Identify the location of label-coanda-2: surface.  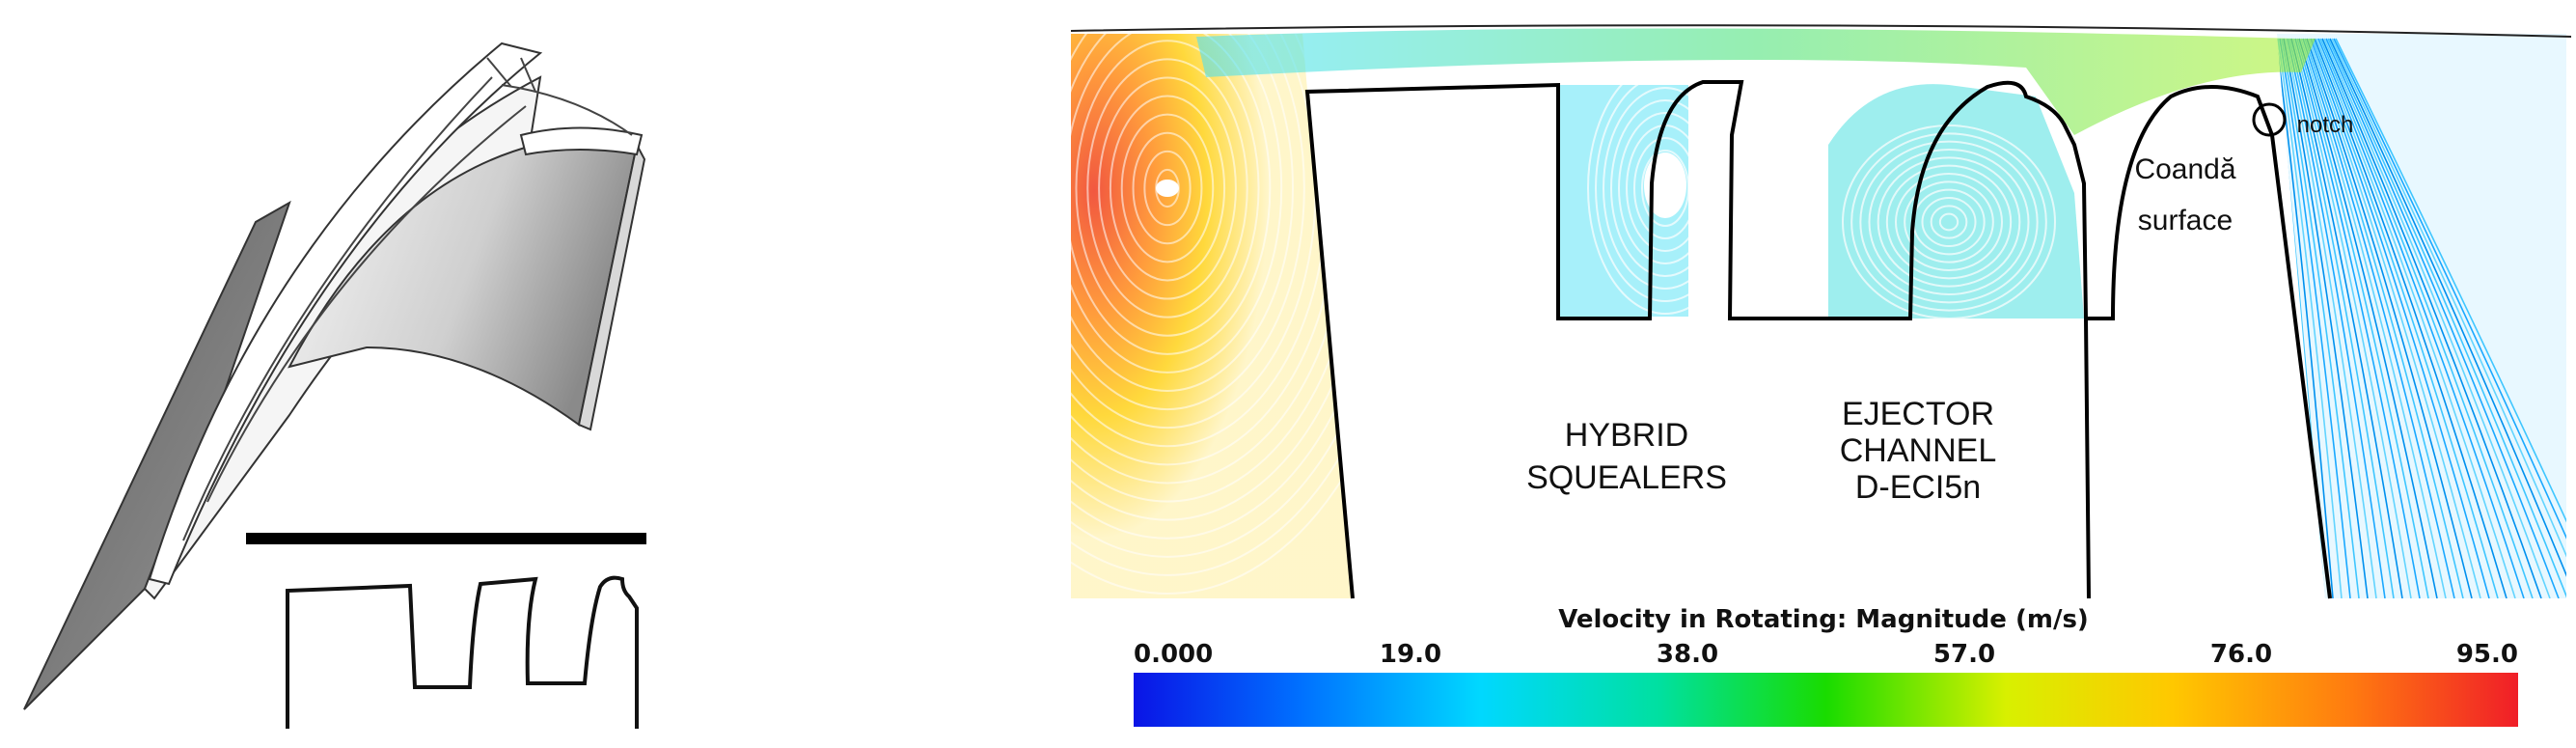
(2185, 221).